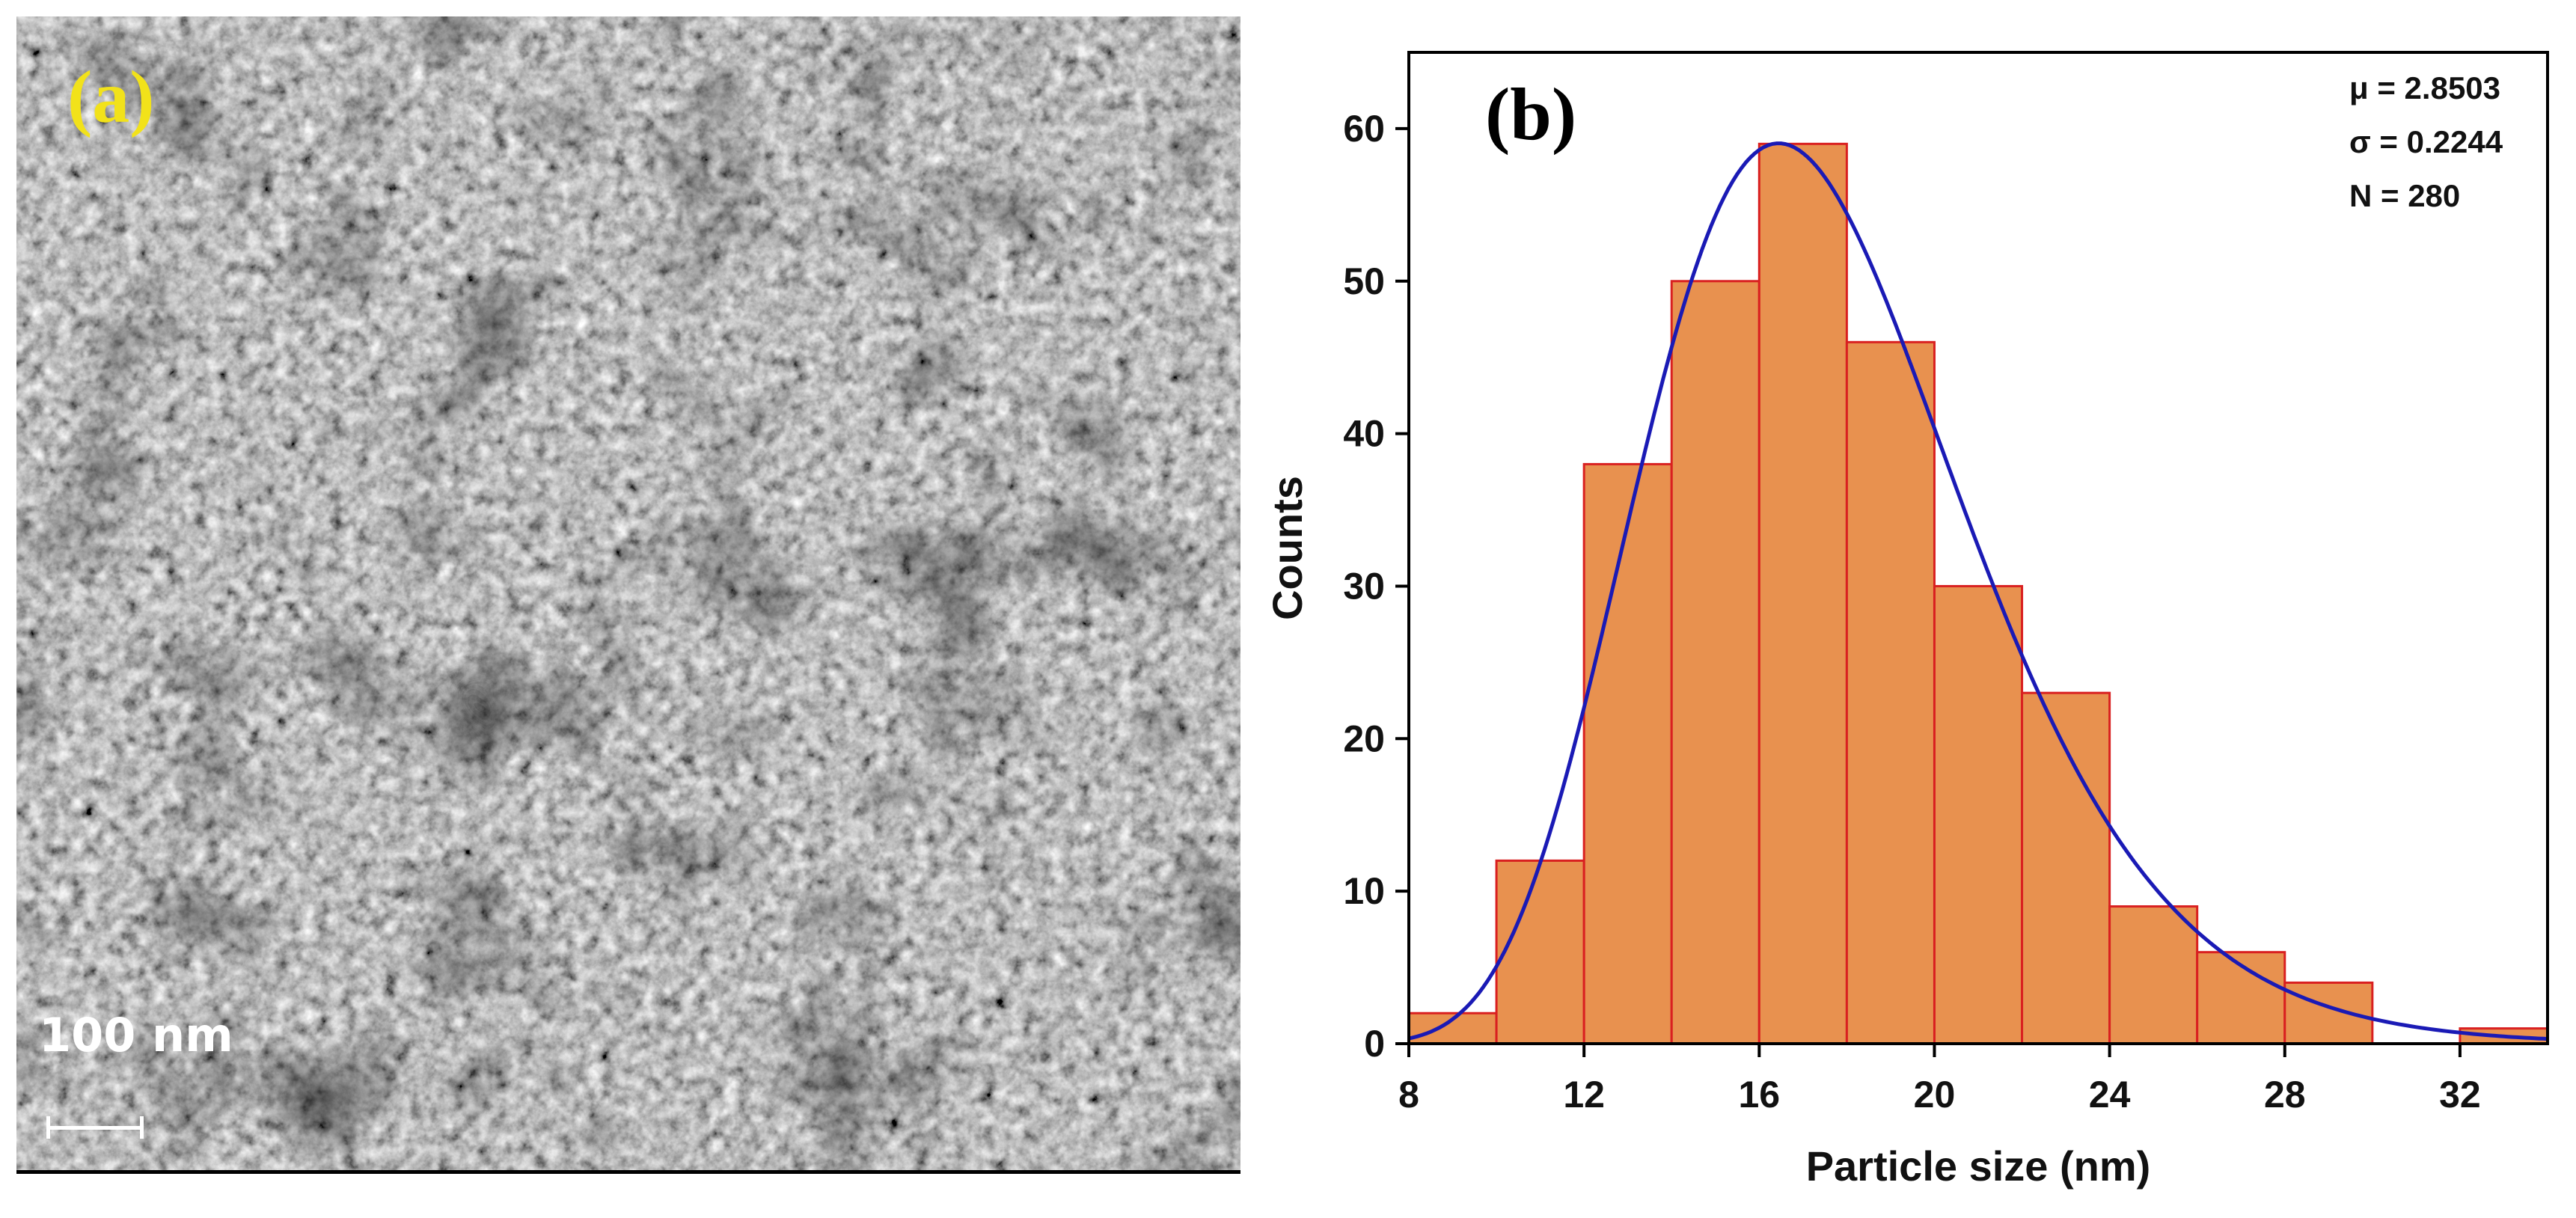  I want to click on y-tick-label: 50, so click(1364, 281).